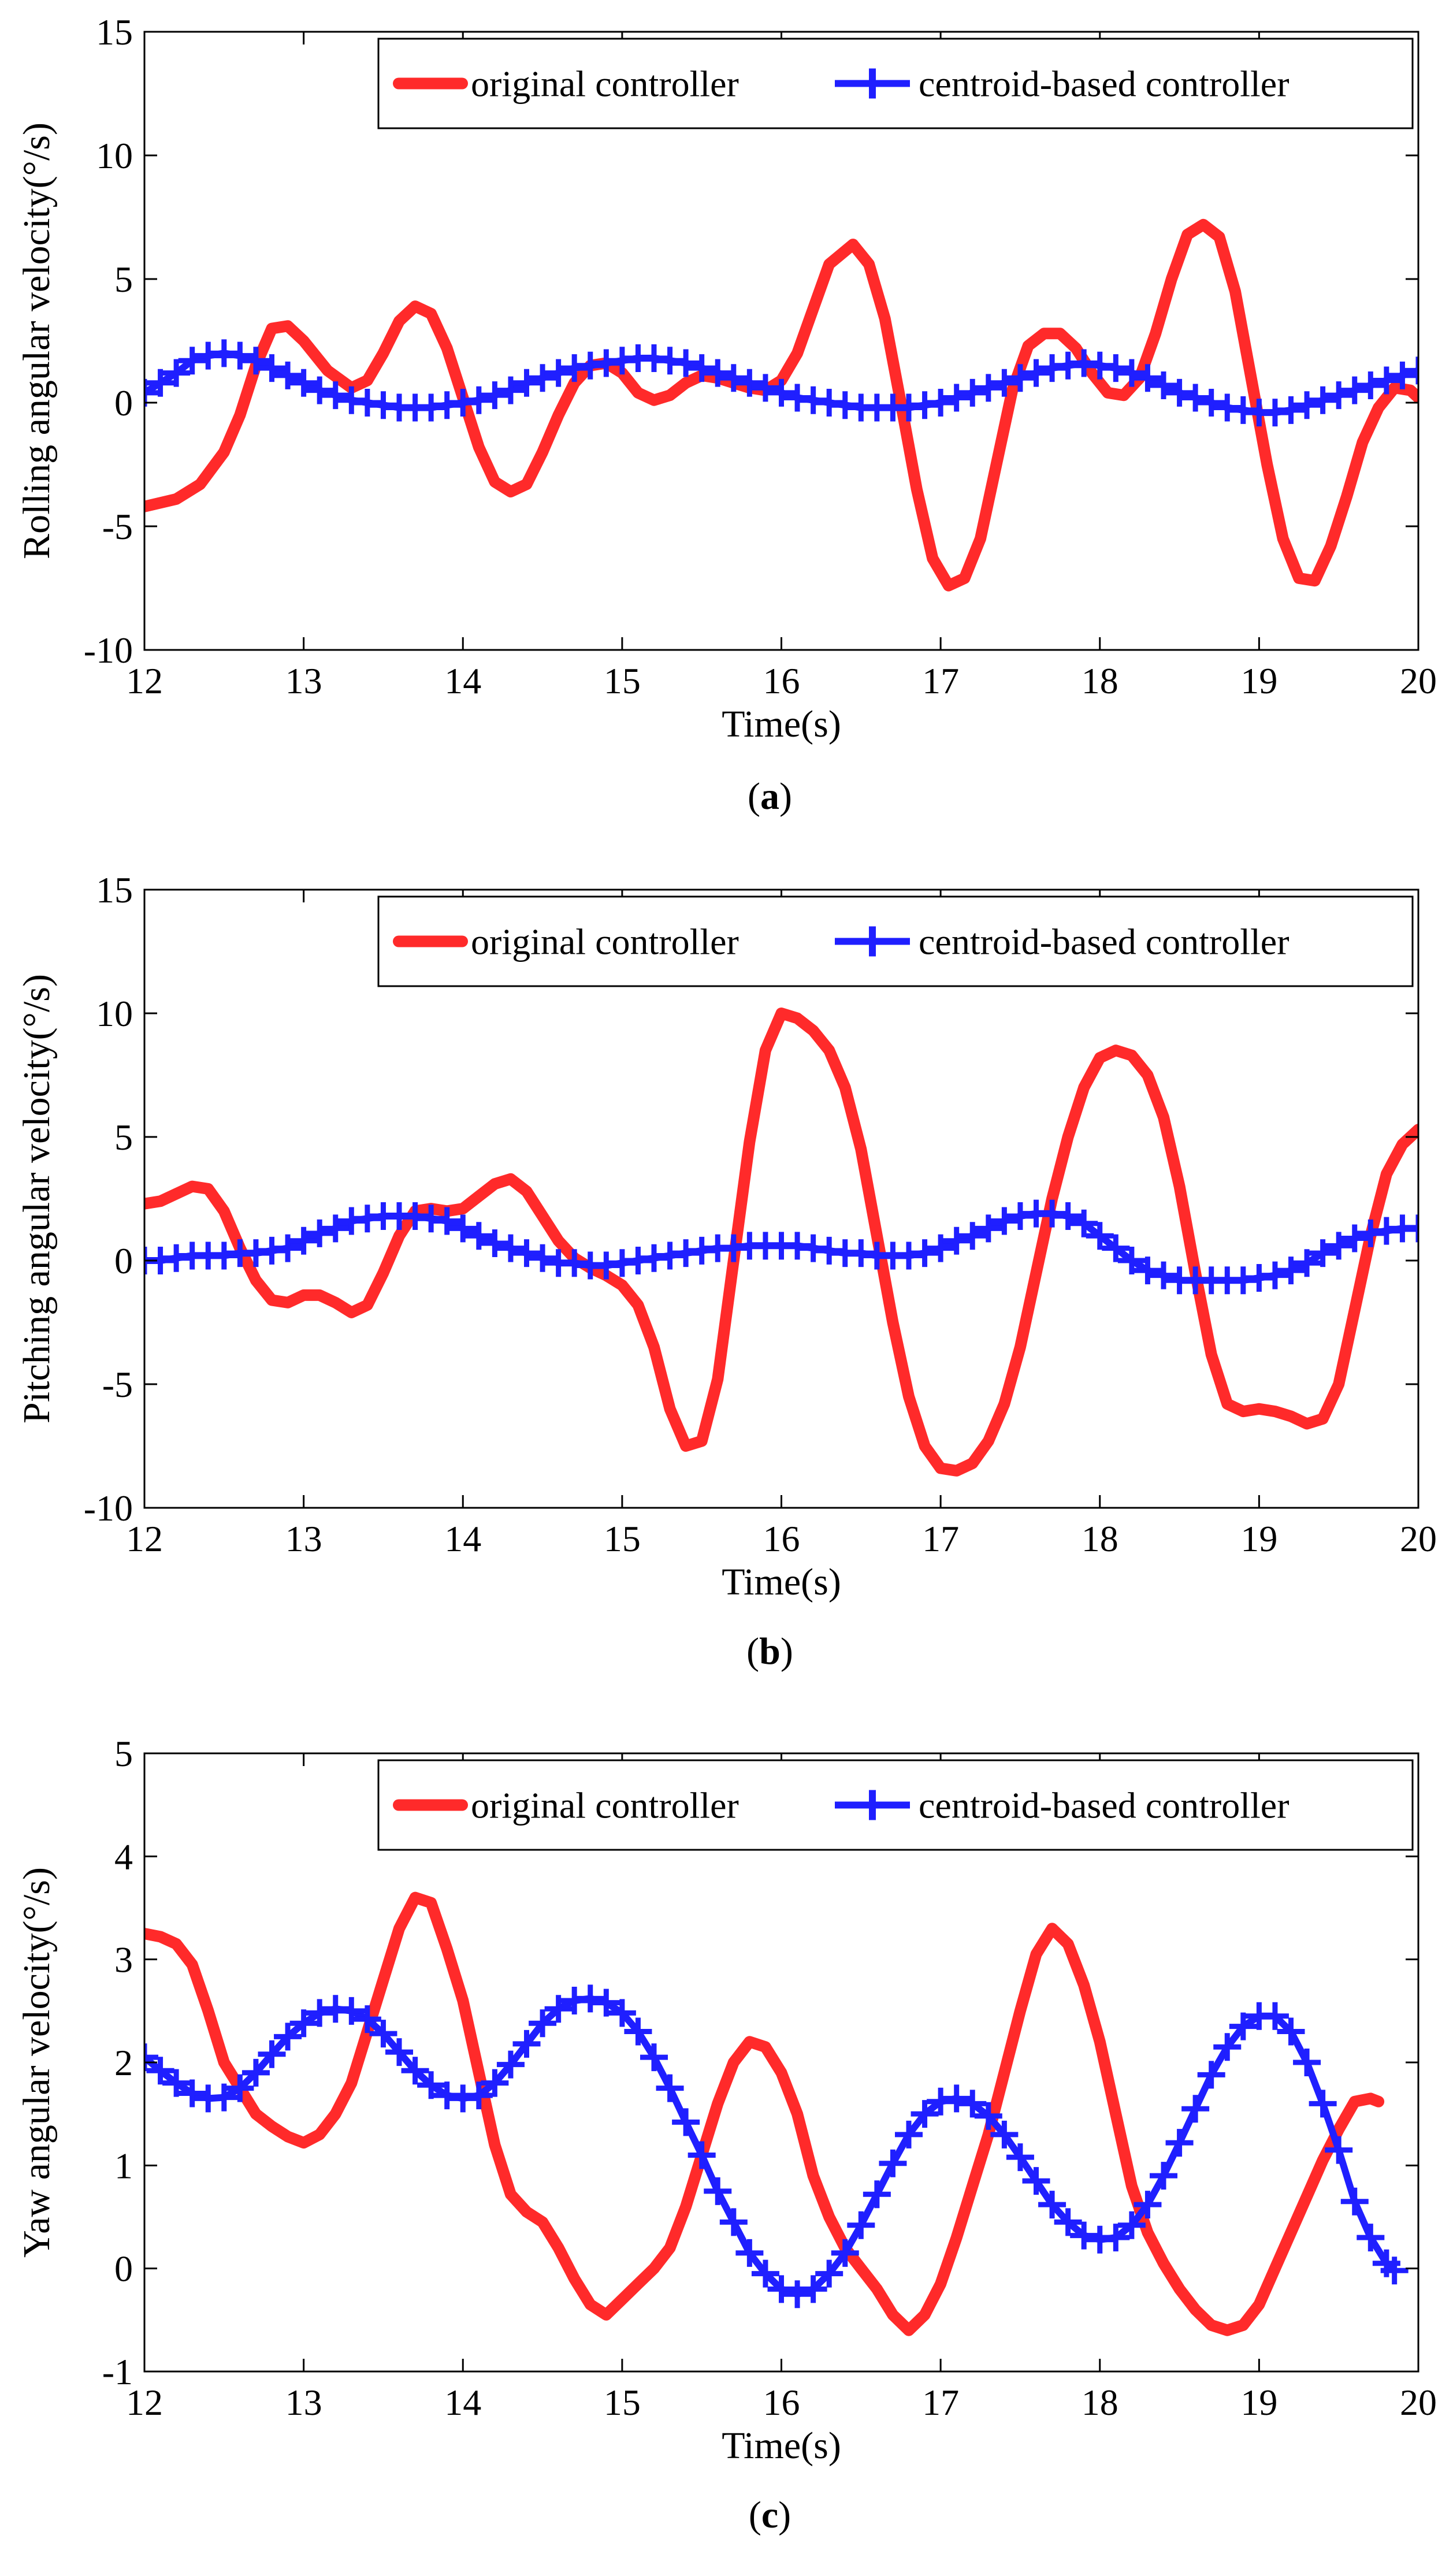 The height and width of the screenshot is (2576, 1453). Describe the element at coordinates (781, 724) in the screenshot. I see `x-axis-label: Time(s)` at that location.